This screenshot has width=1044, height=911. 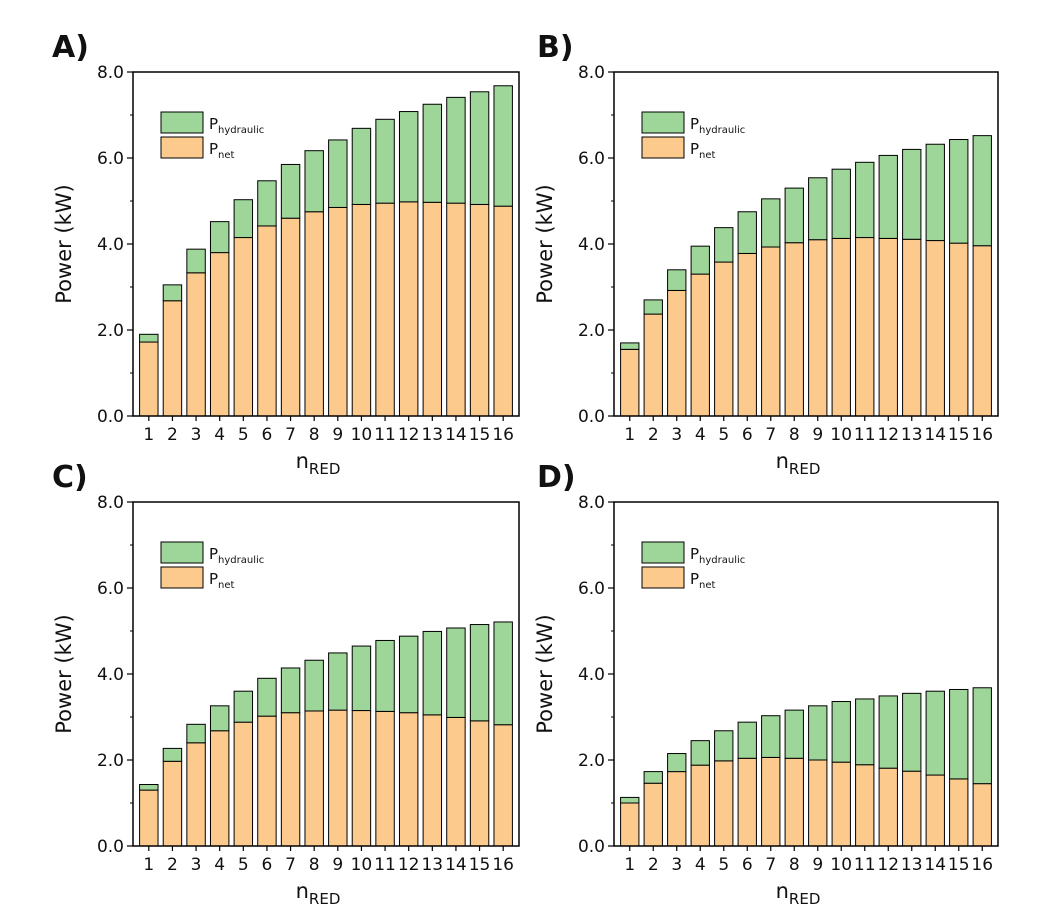 What do you see at coordinates (703, 150) in the screenshot?
I see `legend-label-net: Pnet` at bounding box center [703, 150].